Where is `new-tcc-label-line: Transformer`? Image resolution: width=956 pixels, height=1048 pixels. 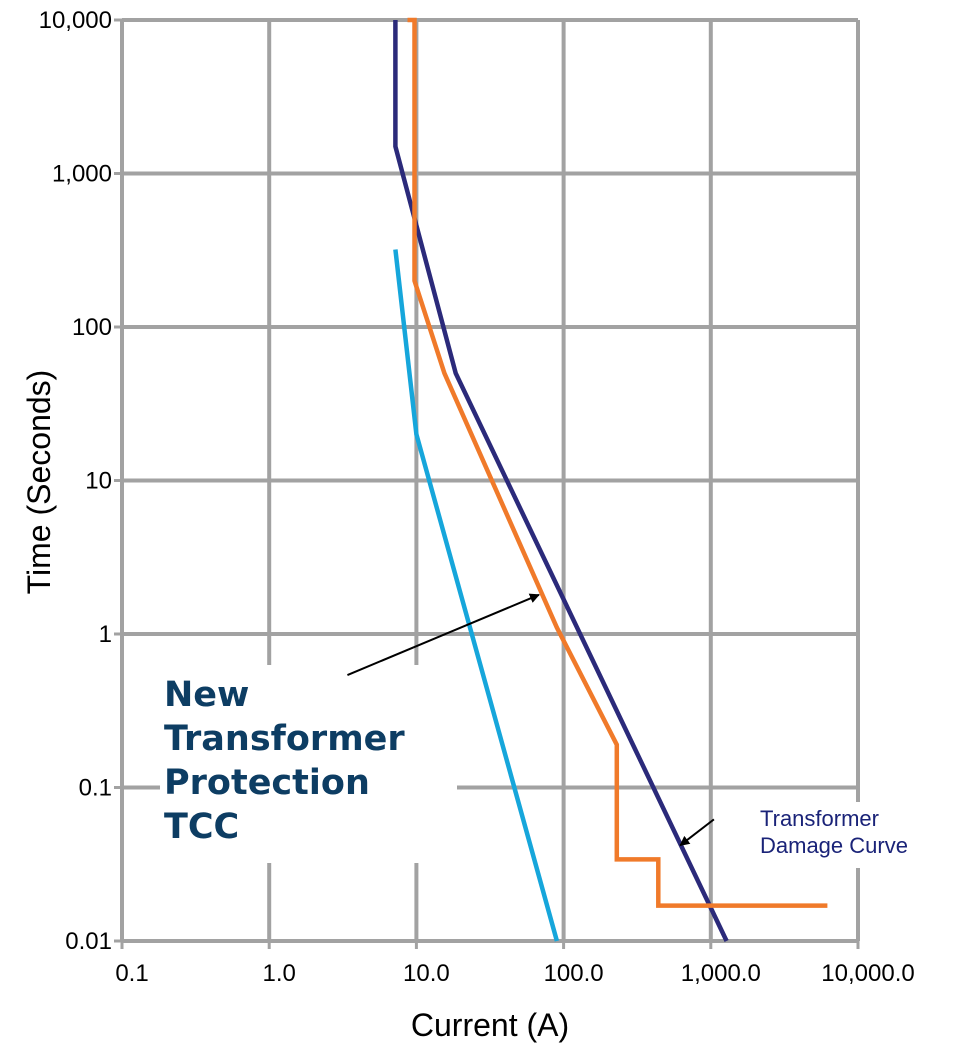
new-tcc-label-line: Transformer is located at coordinates (284, 739).